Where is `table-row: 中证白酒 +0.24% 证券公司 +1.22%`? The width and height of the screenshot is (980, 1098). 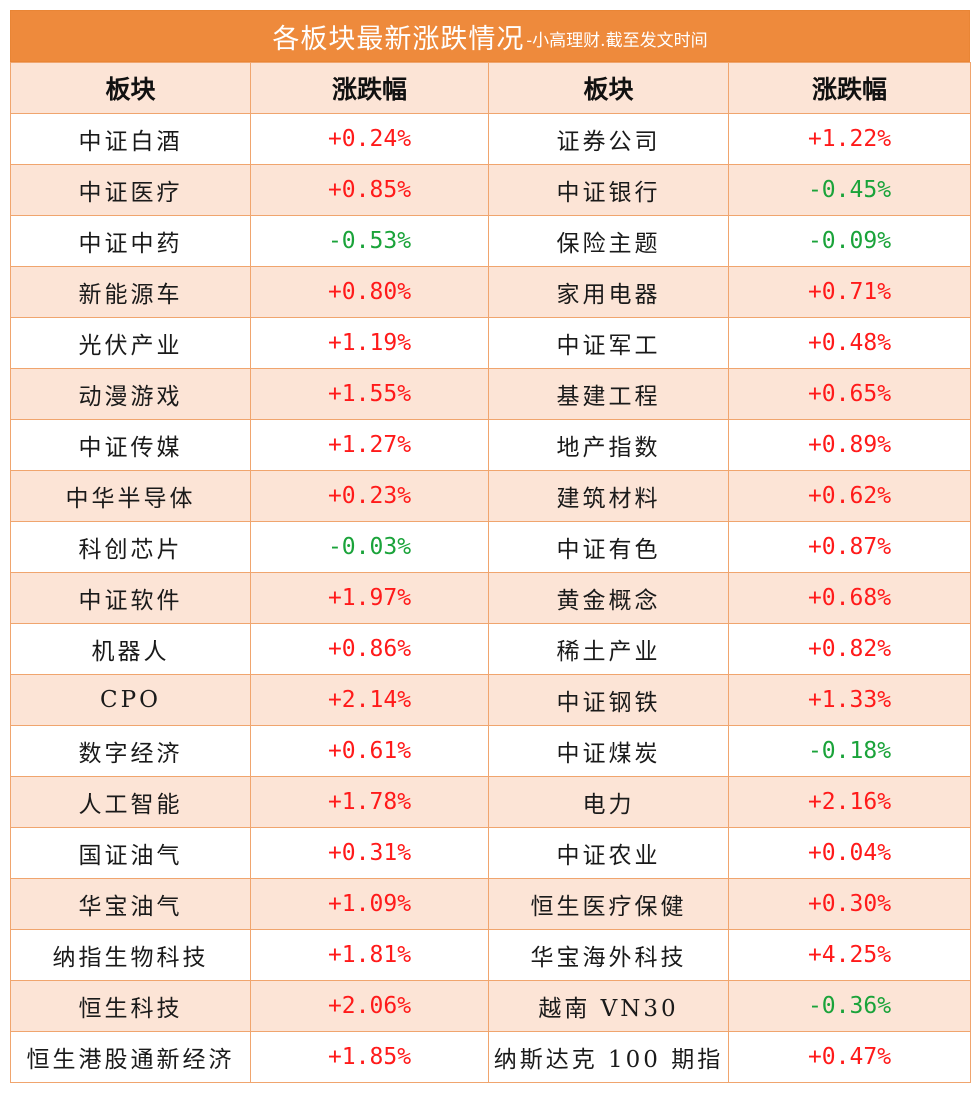 table-row: 中证白酒 +0.24% 证券公司 +1.22% is located at coordinates (490, 139).